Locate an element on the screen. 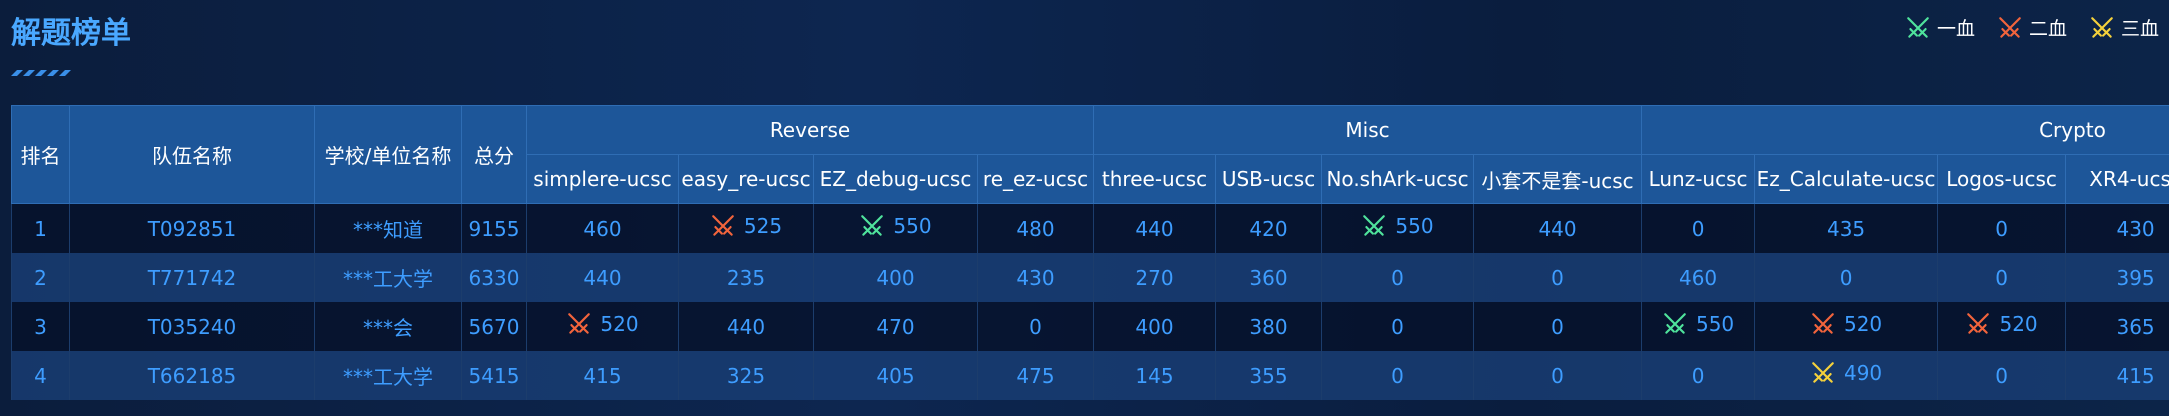 This screenshot has height=416, width=2169. score: 380 is located at coordinates (1268, 326).